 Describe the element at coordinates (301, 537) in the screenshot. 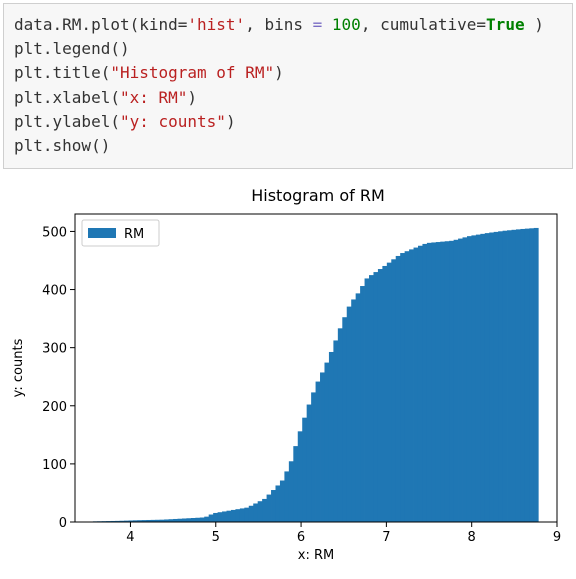

I see `x-tick-label: 6` at that location.